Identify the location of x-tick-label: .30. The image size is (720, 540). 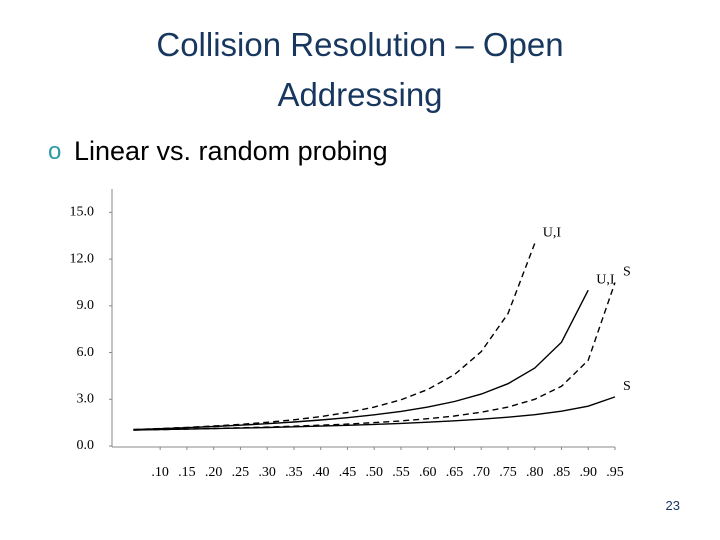
(267, 472).